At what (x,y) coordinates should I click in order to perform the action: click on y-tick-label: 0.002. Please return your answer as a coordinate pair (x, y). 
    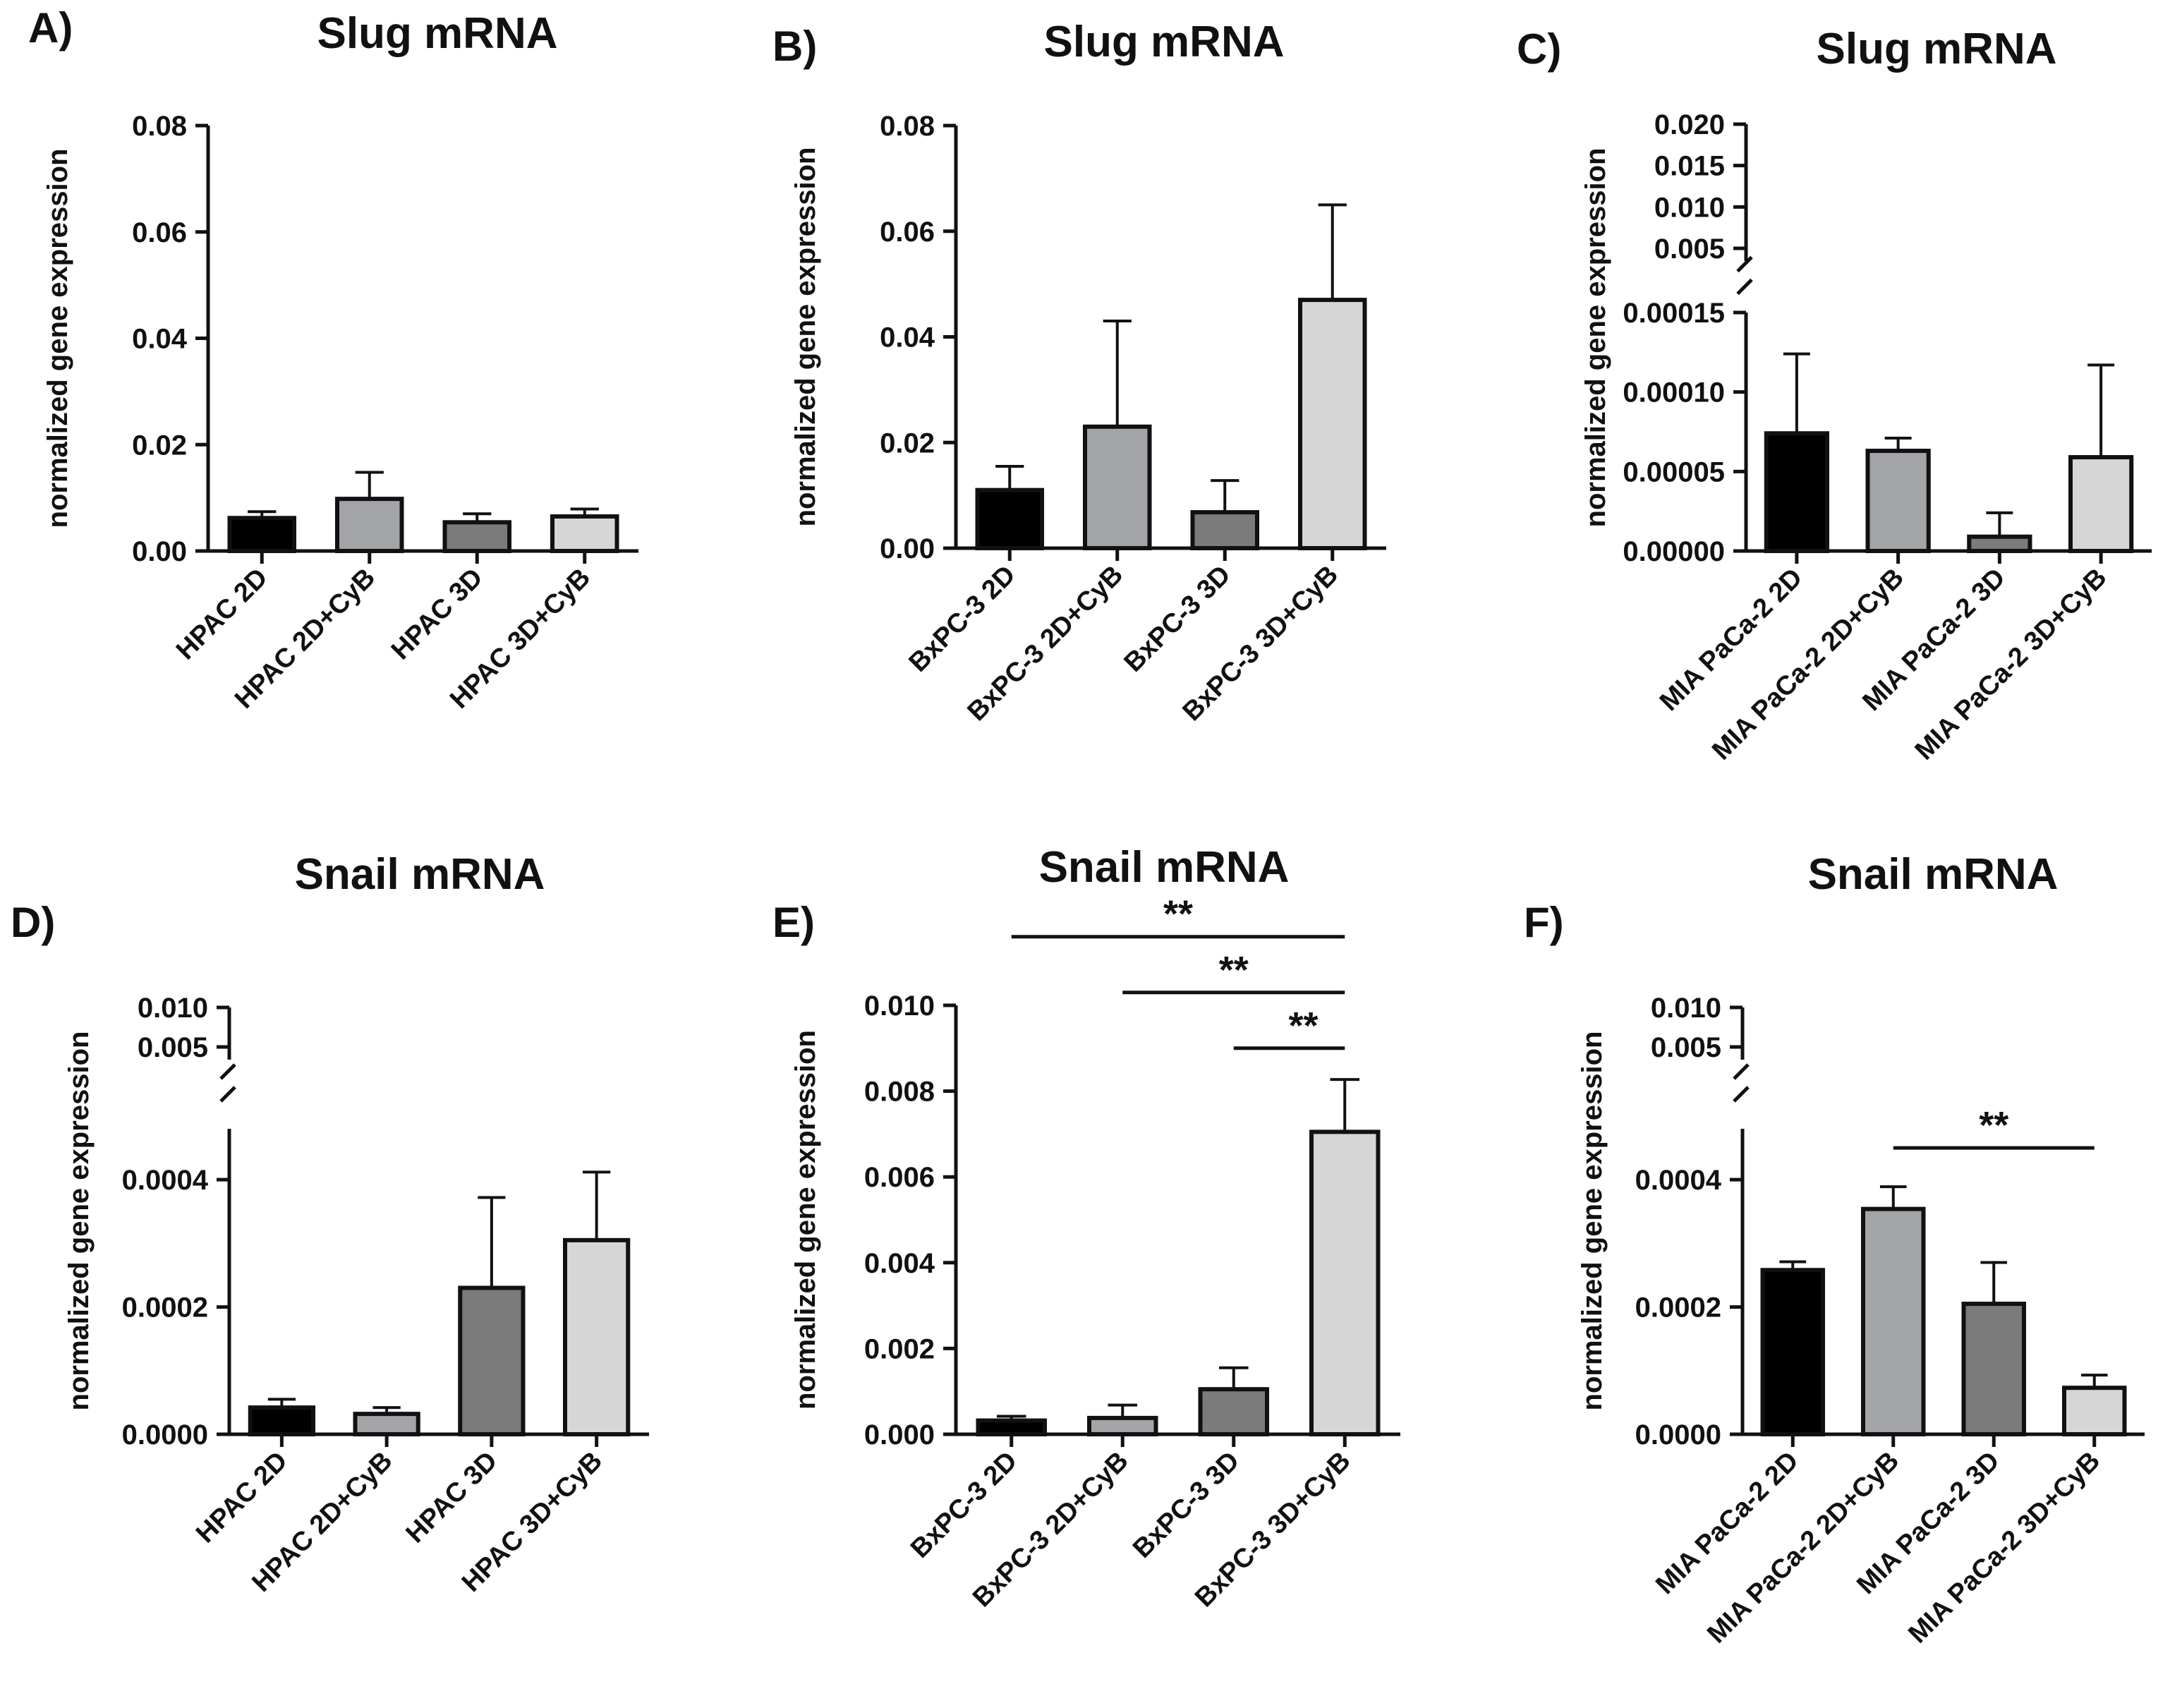
    Looking at the image, I should click on (900, 1348).